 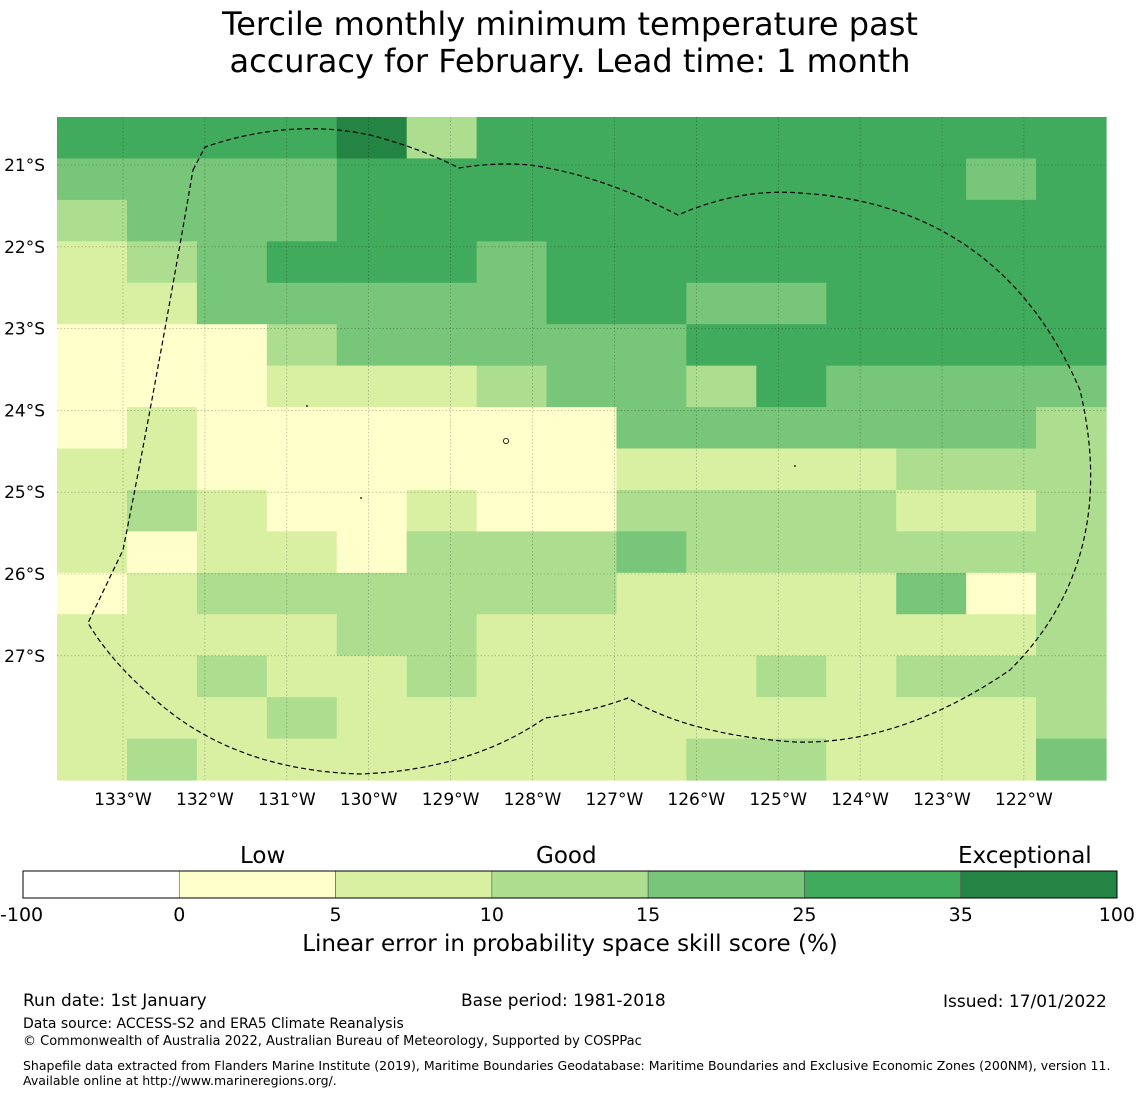 I want to click on base-period: Base period: 1981-2018, so click(x=563, y=1001).